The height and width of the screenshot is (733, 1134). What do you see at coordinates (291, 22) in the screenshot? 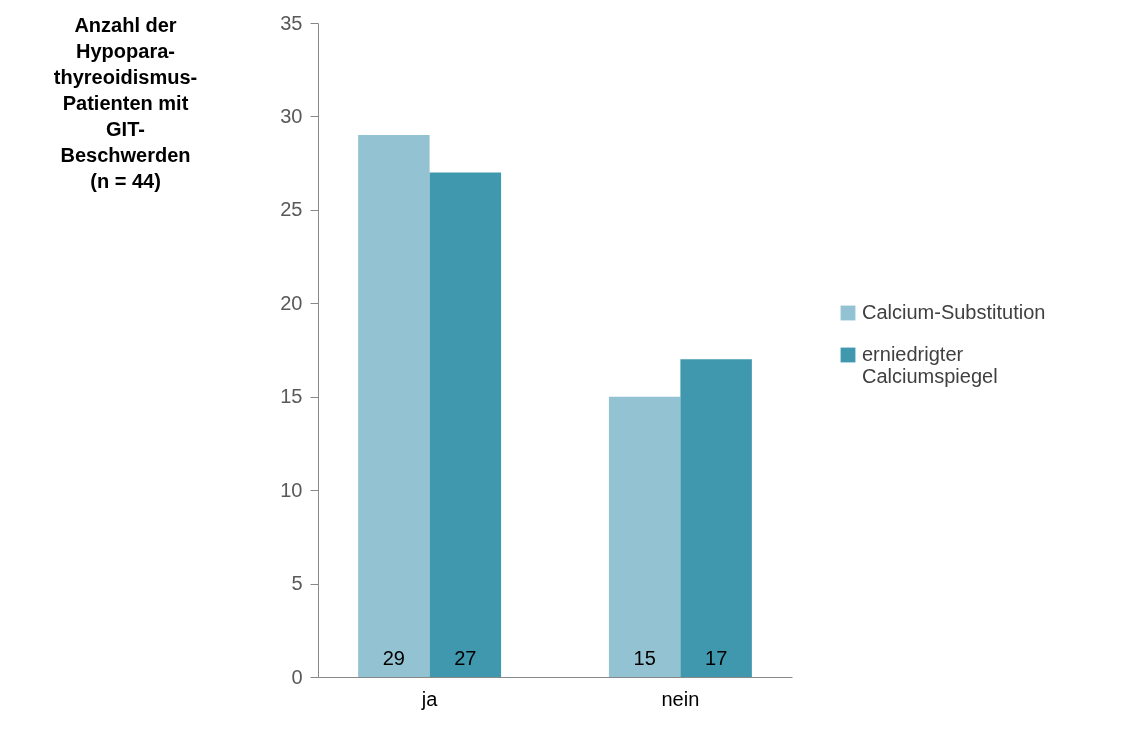
I see `y-tick-label: 35` at bounding box center [291, 22].